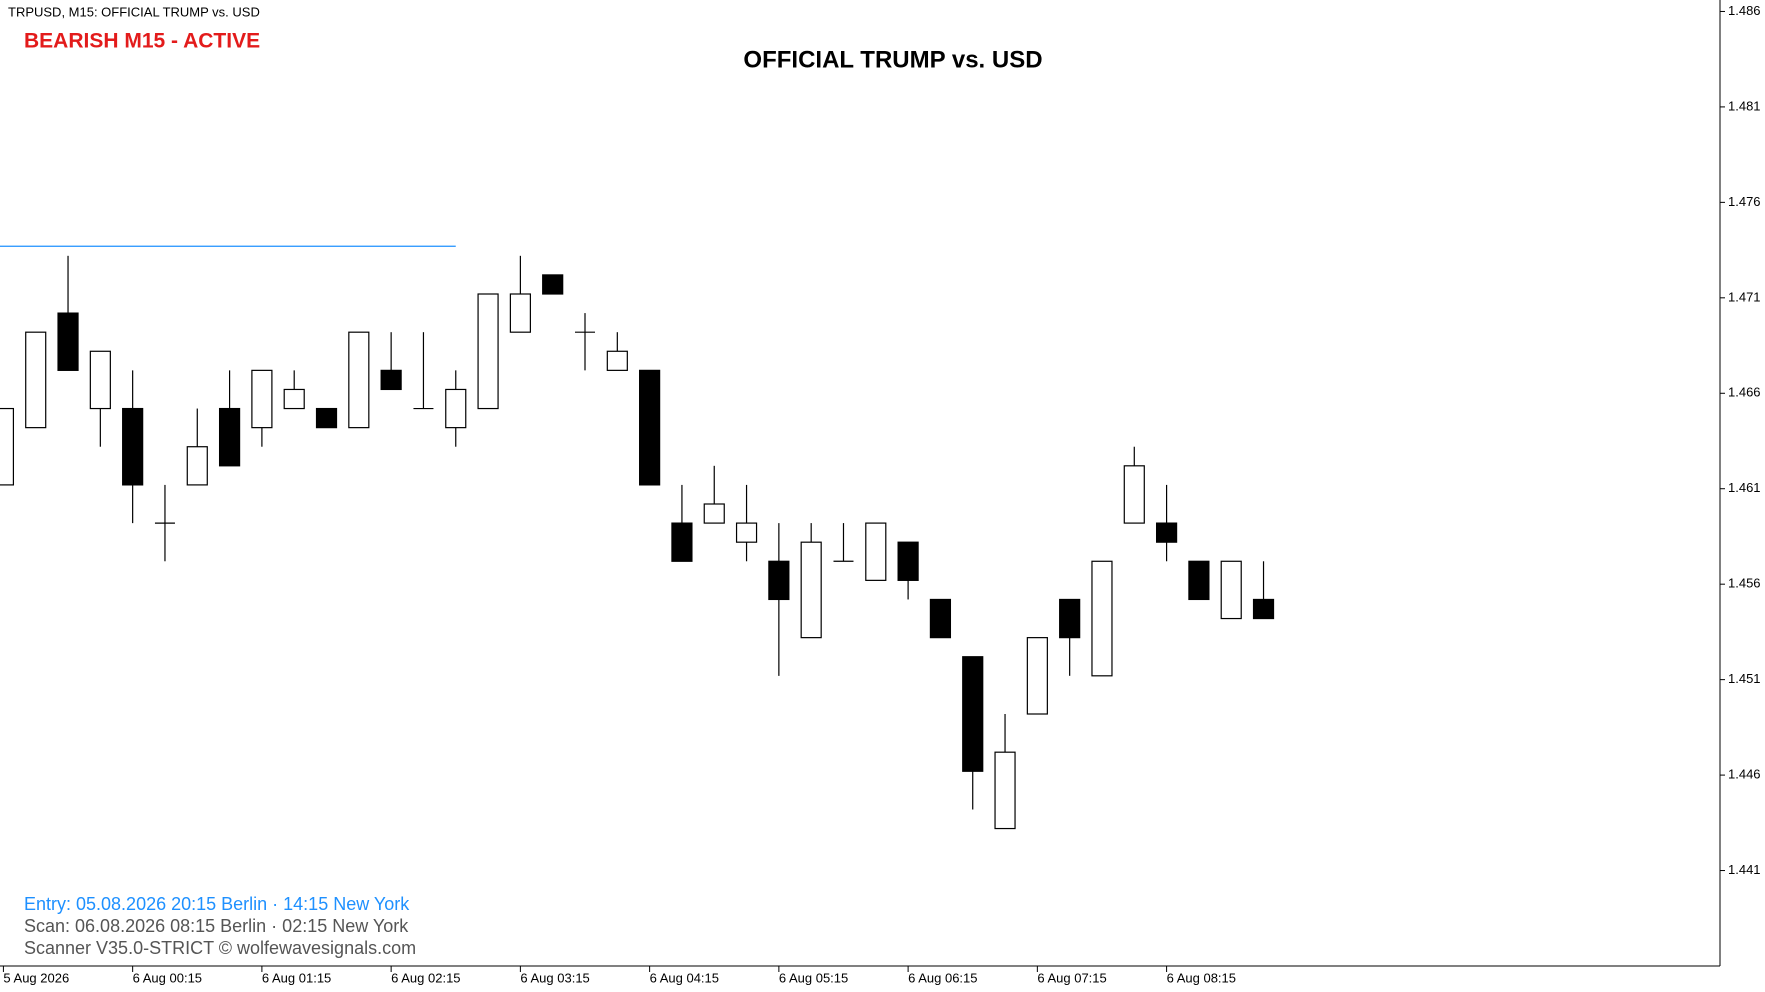 The width and height of the screenshot is (1765, 992). What do you see at coordinates (554, 977) in the screenshot?
I see `x-tick-label: 6 Aug 03:15` at bounding box center [554, 977].